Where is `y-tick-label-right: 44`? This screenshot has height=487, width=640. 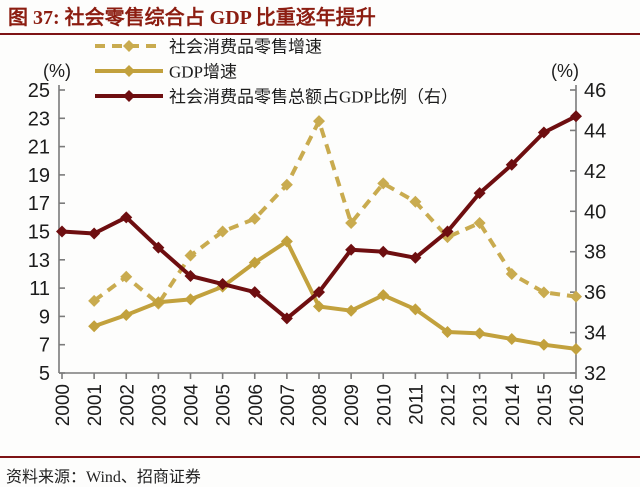 y-tick-label-right: 44 is located at coordinates (595, 131).